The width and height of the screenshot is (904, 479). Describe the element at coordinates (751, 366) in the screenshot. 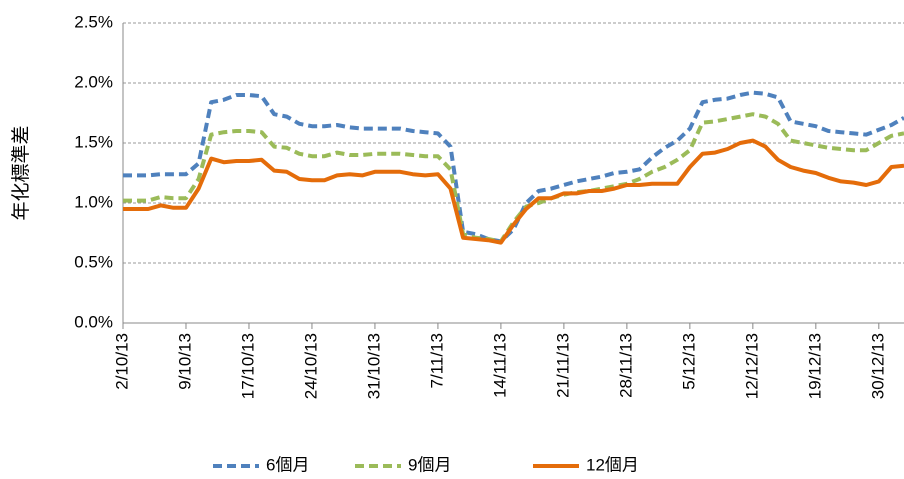

I see `x-tick-label: 12/12/13` at that location.